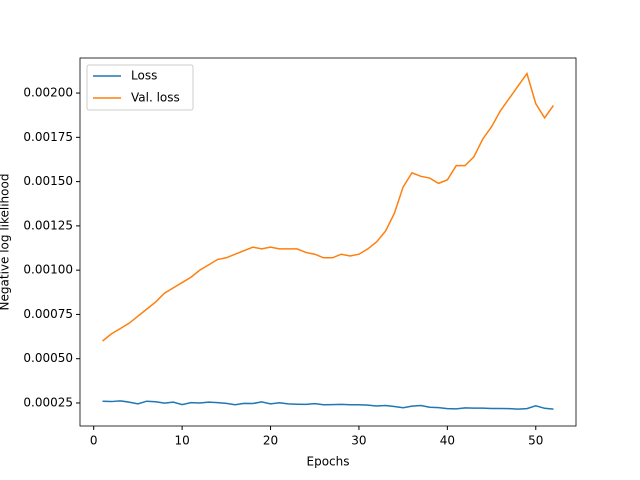 The image size is (640, 480). Describe the element at coordinates (48, 358) in the screenshot. I see `y-tick-label: 0.00050` at that location.